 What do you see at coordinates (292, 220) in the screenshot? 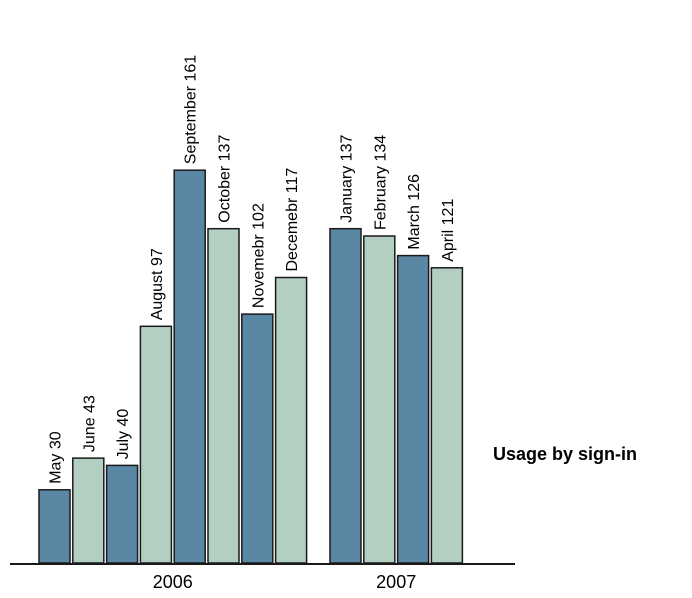
I see `bar-label-decemebr: Decemebr 117` at bounding box center [292, 220].